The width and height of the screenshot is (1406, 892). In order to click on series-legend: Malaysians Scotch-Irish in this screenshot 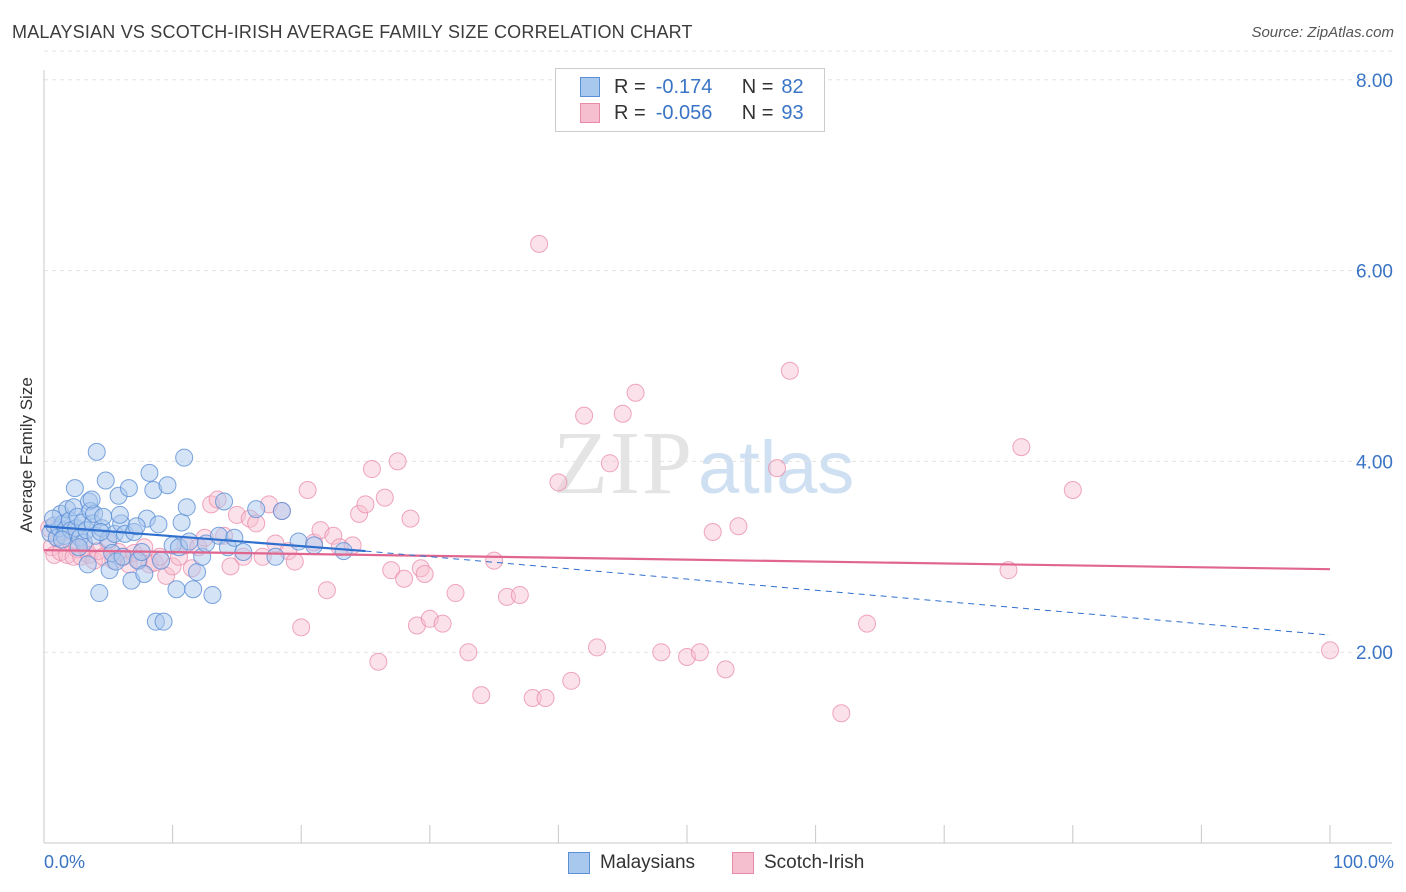, I will do `click(703, 865)`.